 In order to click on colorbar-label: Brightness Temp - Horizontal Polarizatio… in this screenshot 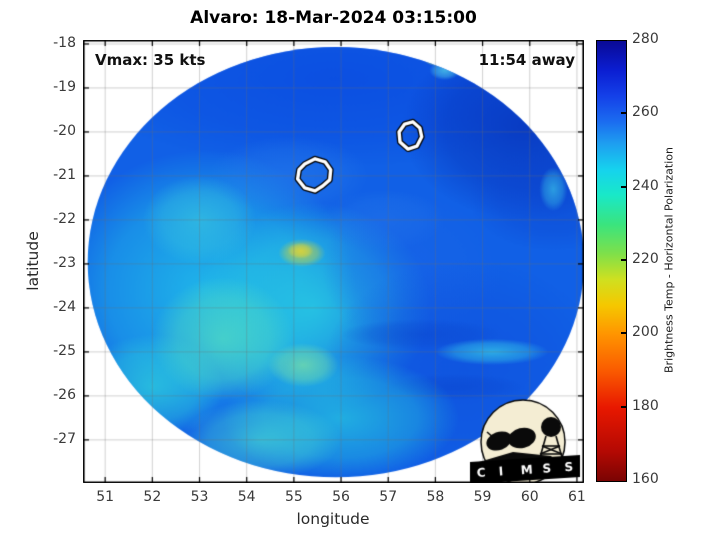, I will do `click(669, 260)`.